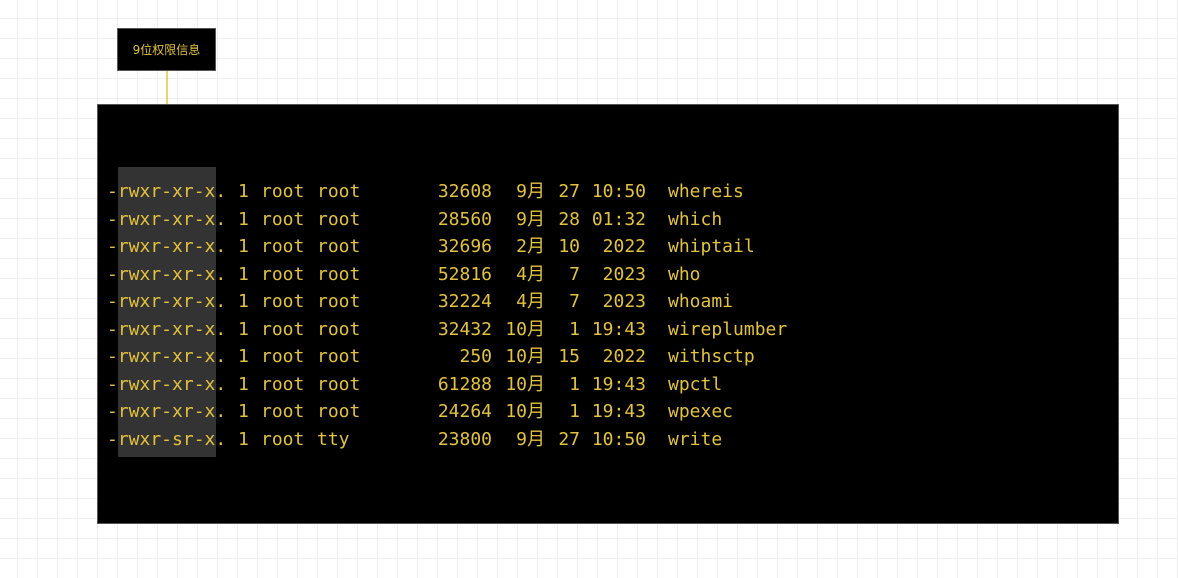 The height and width of the screenshot is (578, 1178). Describe the element at coordinates (701, 411) in the screenshot. I see `cell-name: wpexec` at that location.